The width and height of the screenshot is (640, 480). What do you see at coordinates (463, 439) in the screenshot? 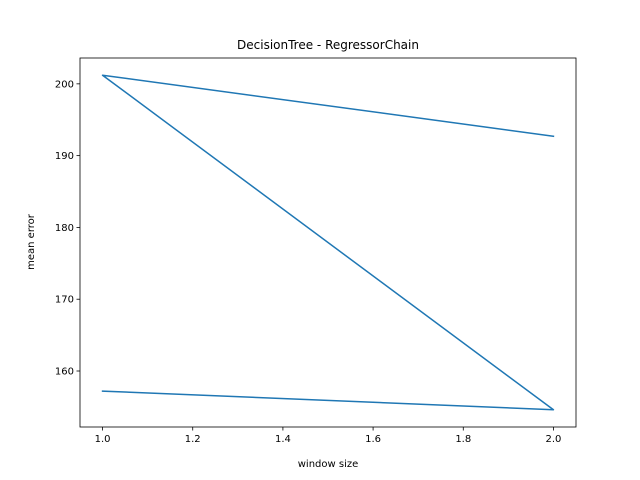
I see `x-tick-label: 1.8` at bounding box center [463, 439].